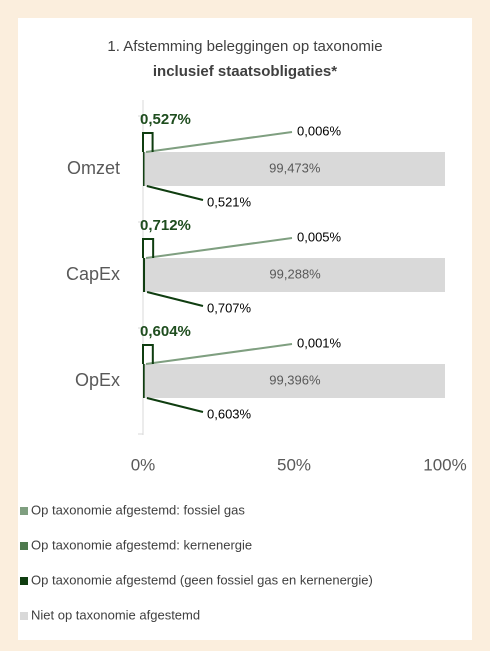  What do you see at coordinates (245, 71) in the screenshot?
I see `chart-subtitle: inclusief staatsobligaties*` at bounding box center [245, 71].